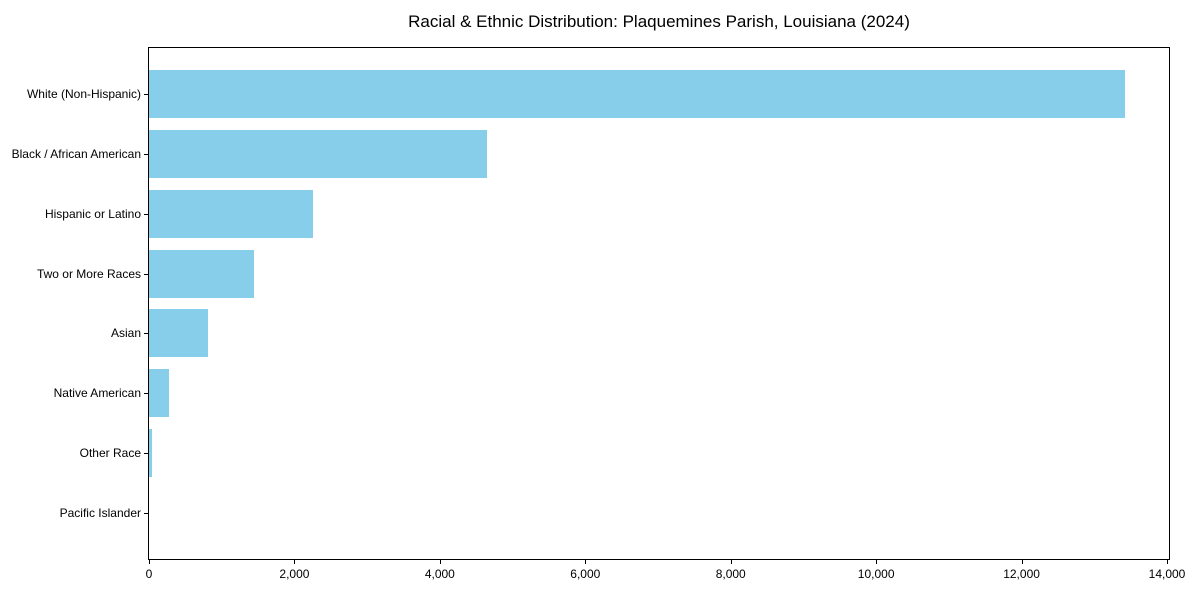  I want to click on y-axis-label: Asian, so click(125, 333).